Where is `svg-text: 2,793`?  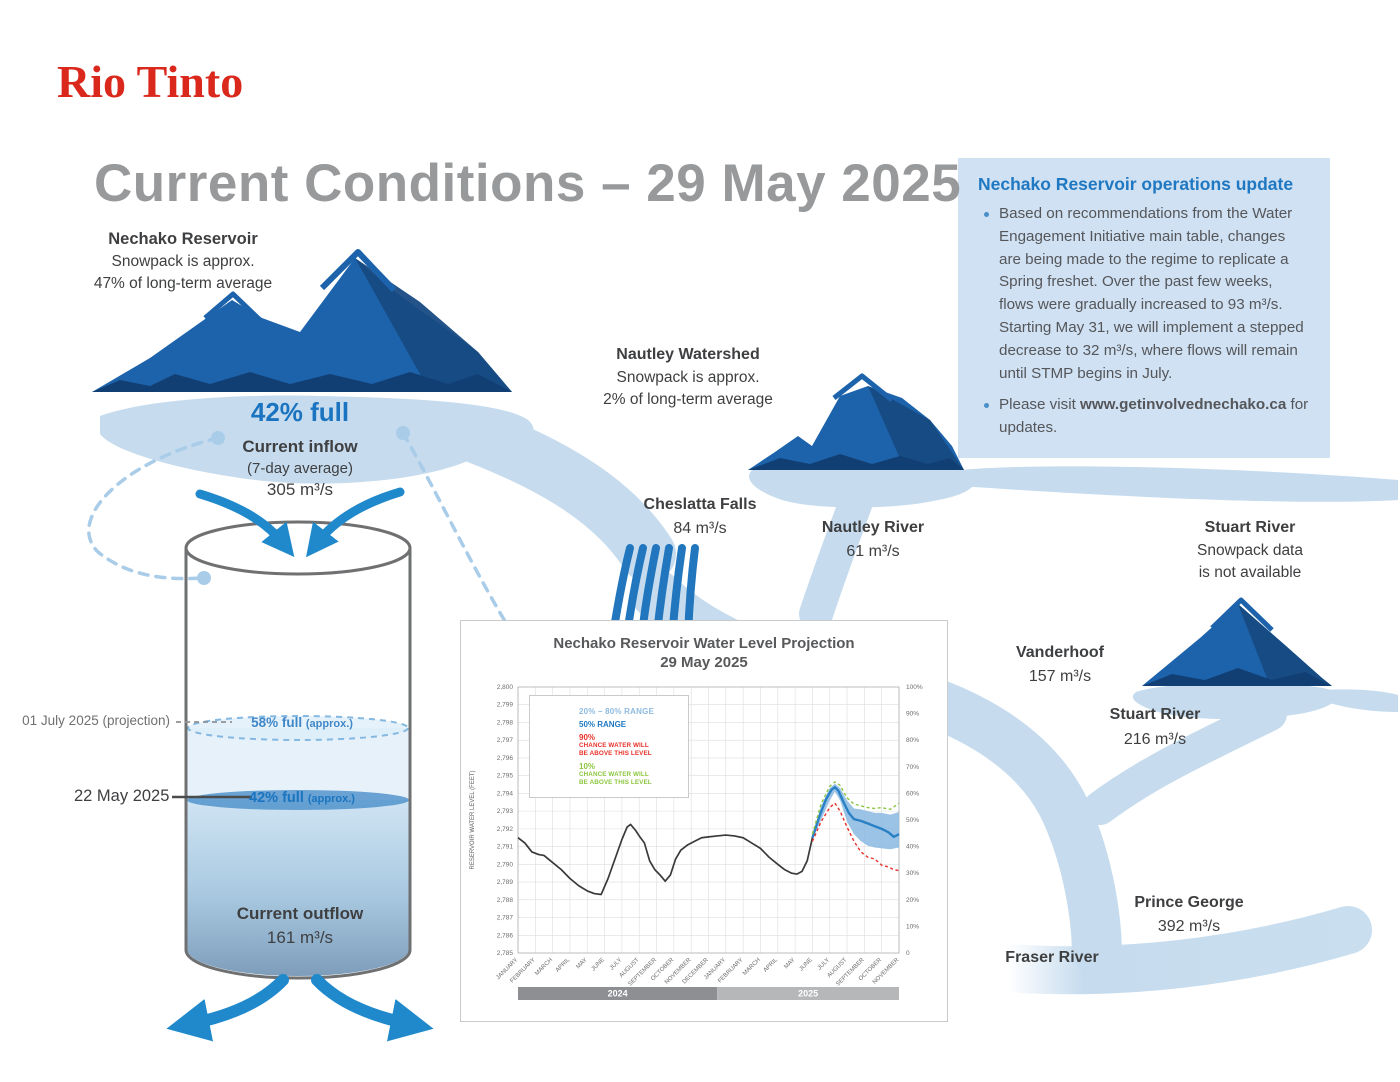
svg-text: 2,793 is located at coordinates (505, 811).